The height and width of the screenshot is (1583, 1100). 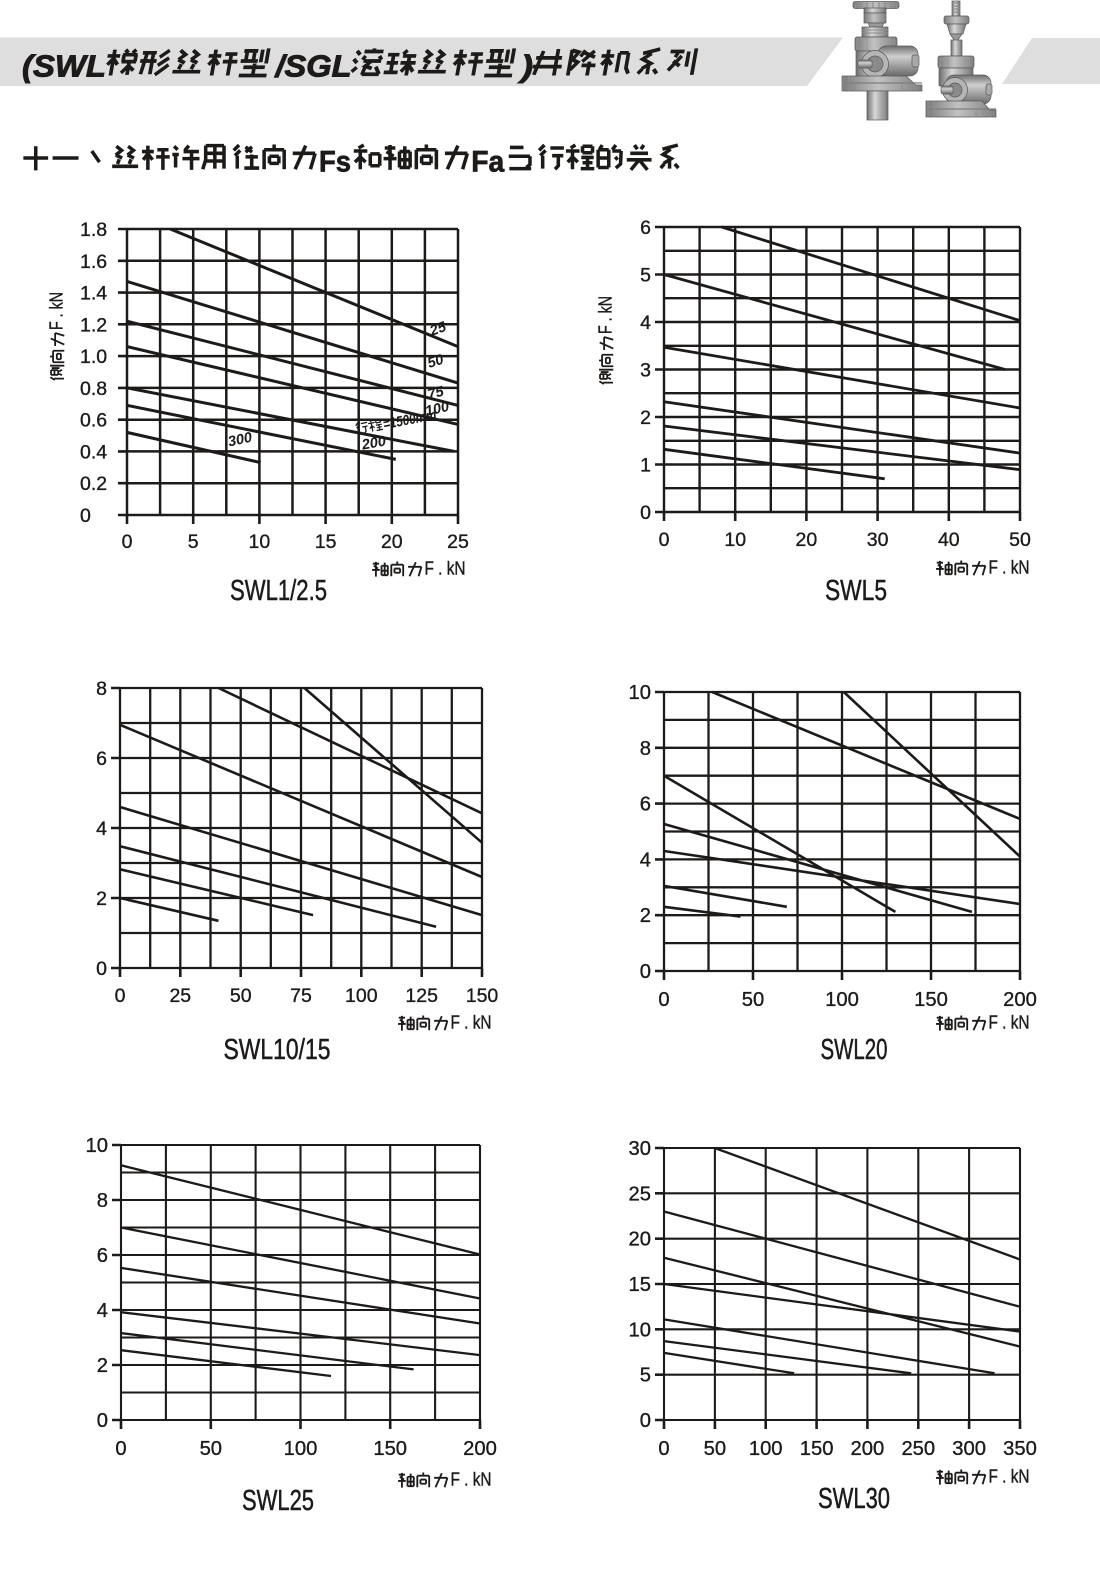 What do you see at coordinates (1020, 1449) in the screenshot?
I see `svg-text: 350` at bounding box center [1020, 1449].